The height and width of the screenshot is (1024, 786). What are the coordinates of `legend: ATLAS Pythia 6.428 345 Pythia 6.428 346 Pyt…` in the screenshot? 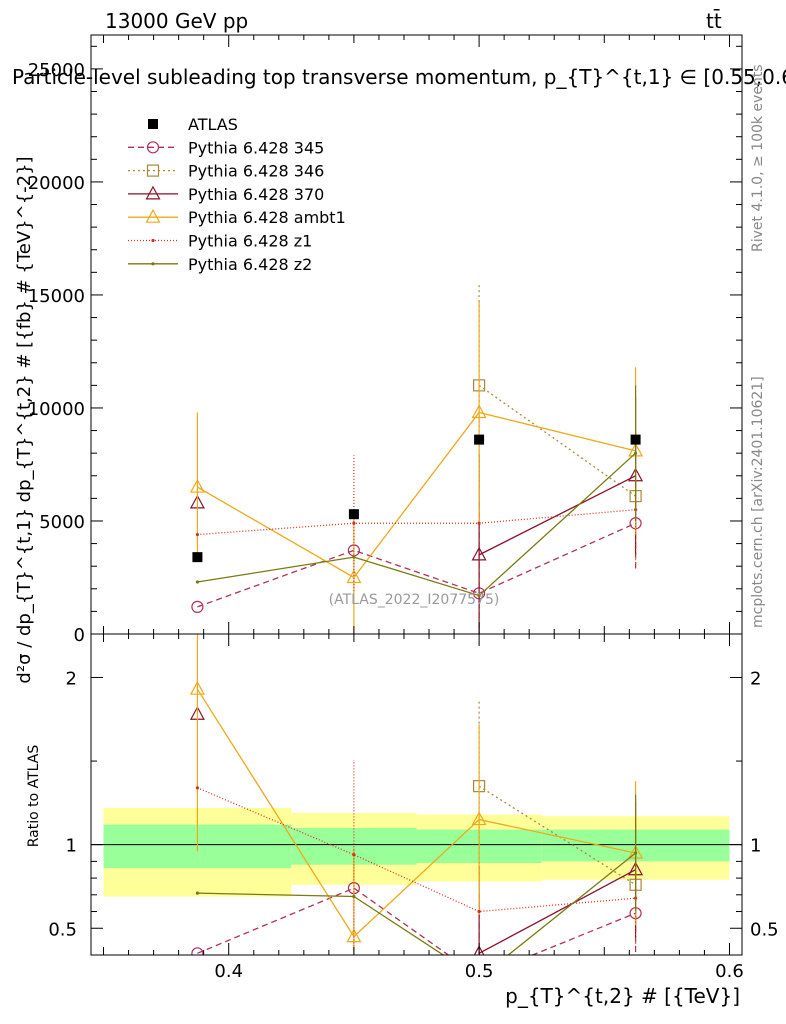 It's located at (237, 194).